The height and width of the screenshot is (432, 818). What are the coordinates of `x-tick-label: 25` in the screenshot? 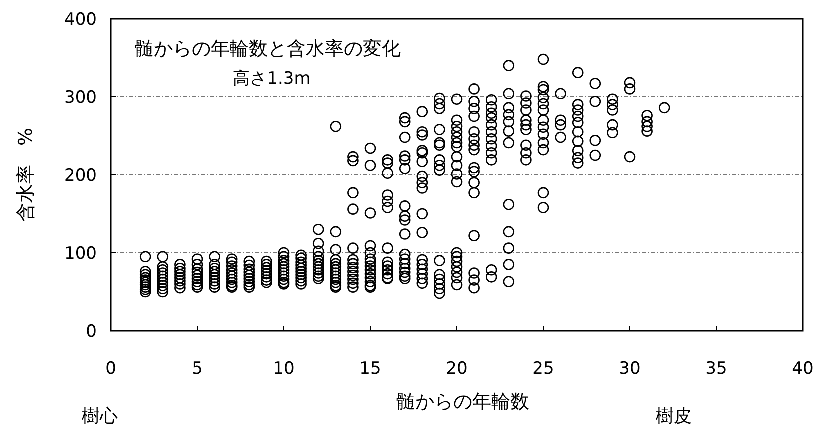 It's located at (543, 369).